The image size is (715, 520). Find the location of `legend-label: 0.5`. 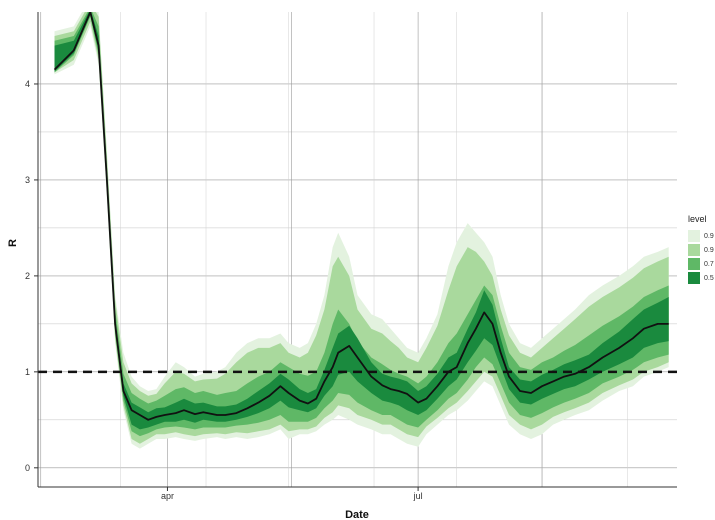

legend-label: 0.5 is located at coordinates (709, 278).